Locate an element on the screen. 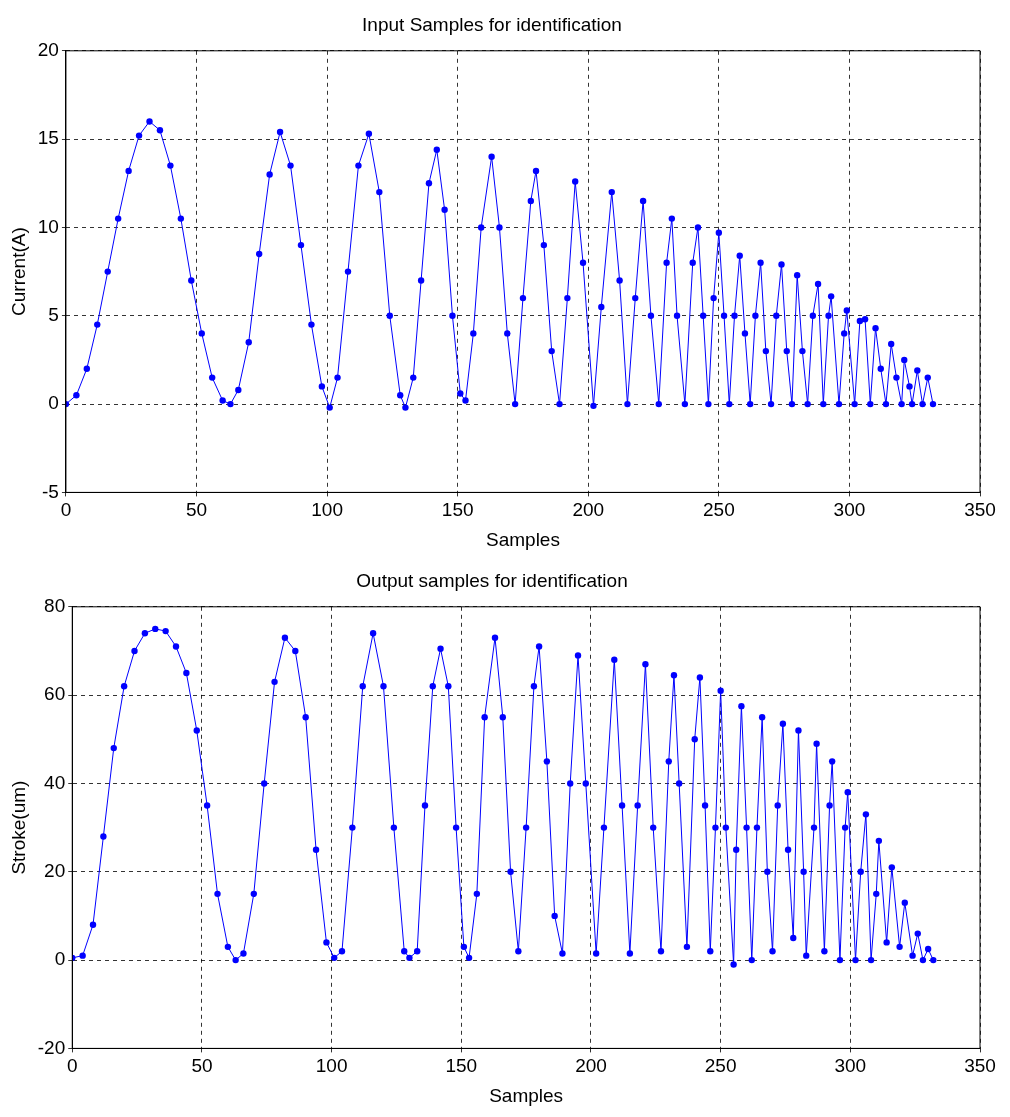 The height and width of the screenshot is (1117, 1010). y-tick-label: 60 is located at coordinates (55, 694).